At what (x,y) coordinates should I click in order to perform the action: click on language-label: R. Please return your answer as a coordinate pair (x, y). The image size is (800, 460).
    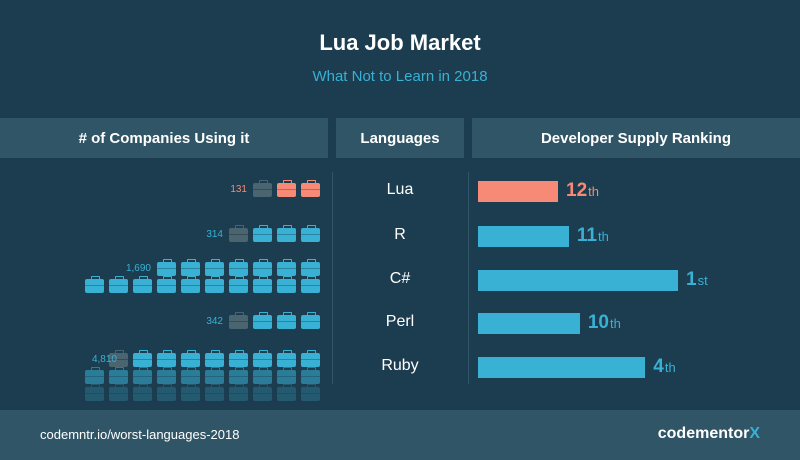
    Looking at the image, I should click on (400, 234).